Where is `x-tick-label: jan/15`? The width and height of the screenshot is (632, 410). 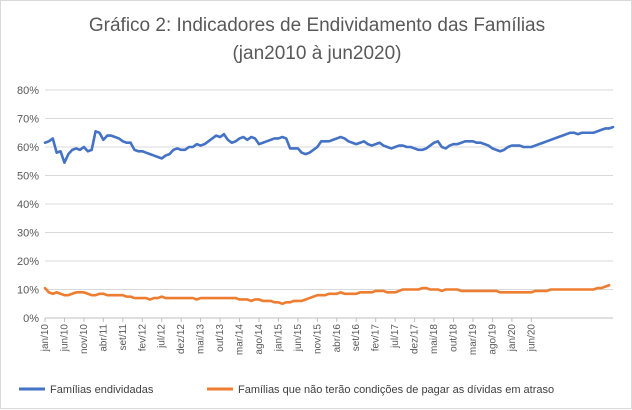 x-tick-label: jan/15 is located at coordinates (278, 338).